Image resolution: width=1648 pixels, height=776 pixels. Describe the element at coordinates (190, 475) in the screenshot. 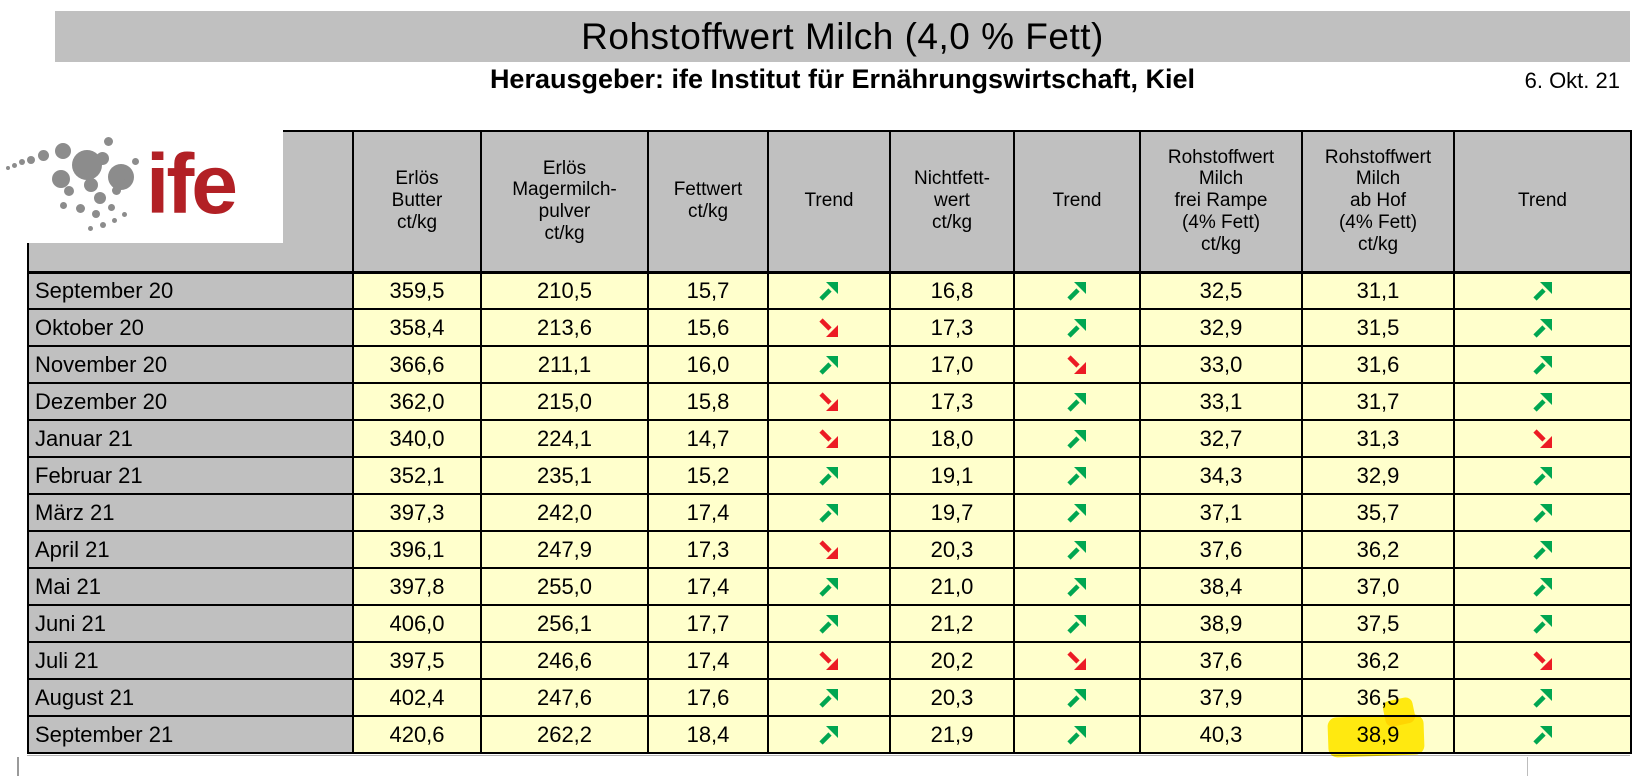

I see `row-label: Februar 21` at that location.